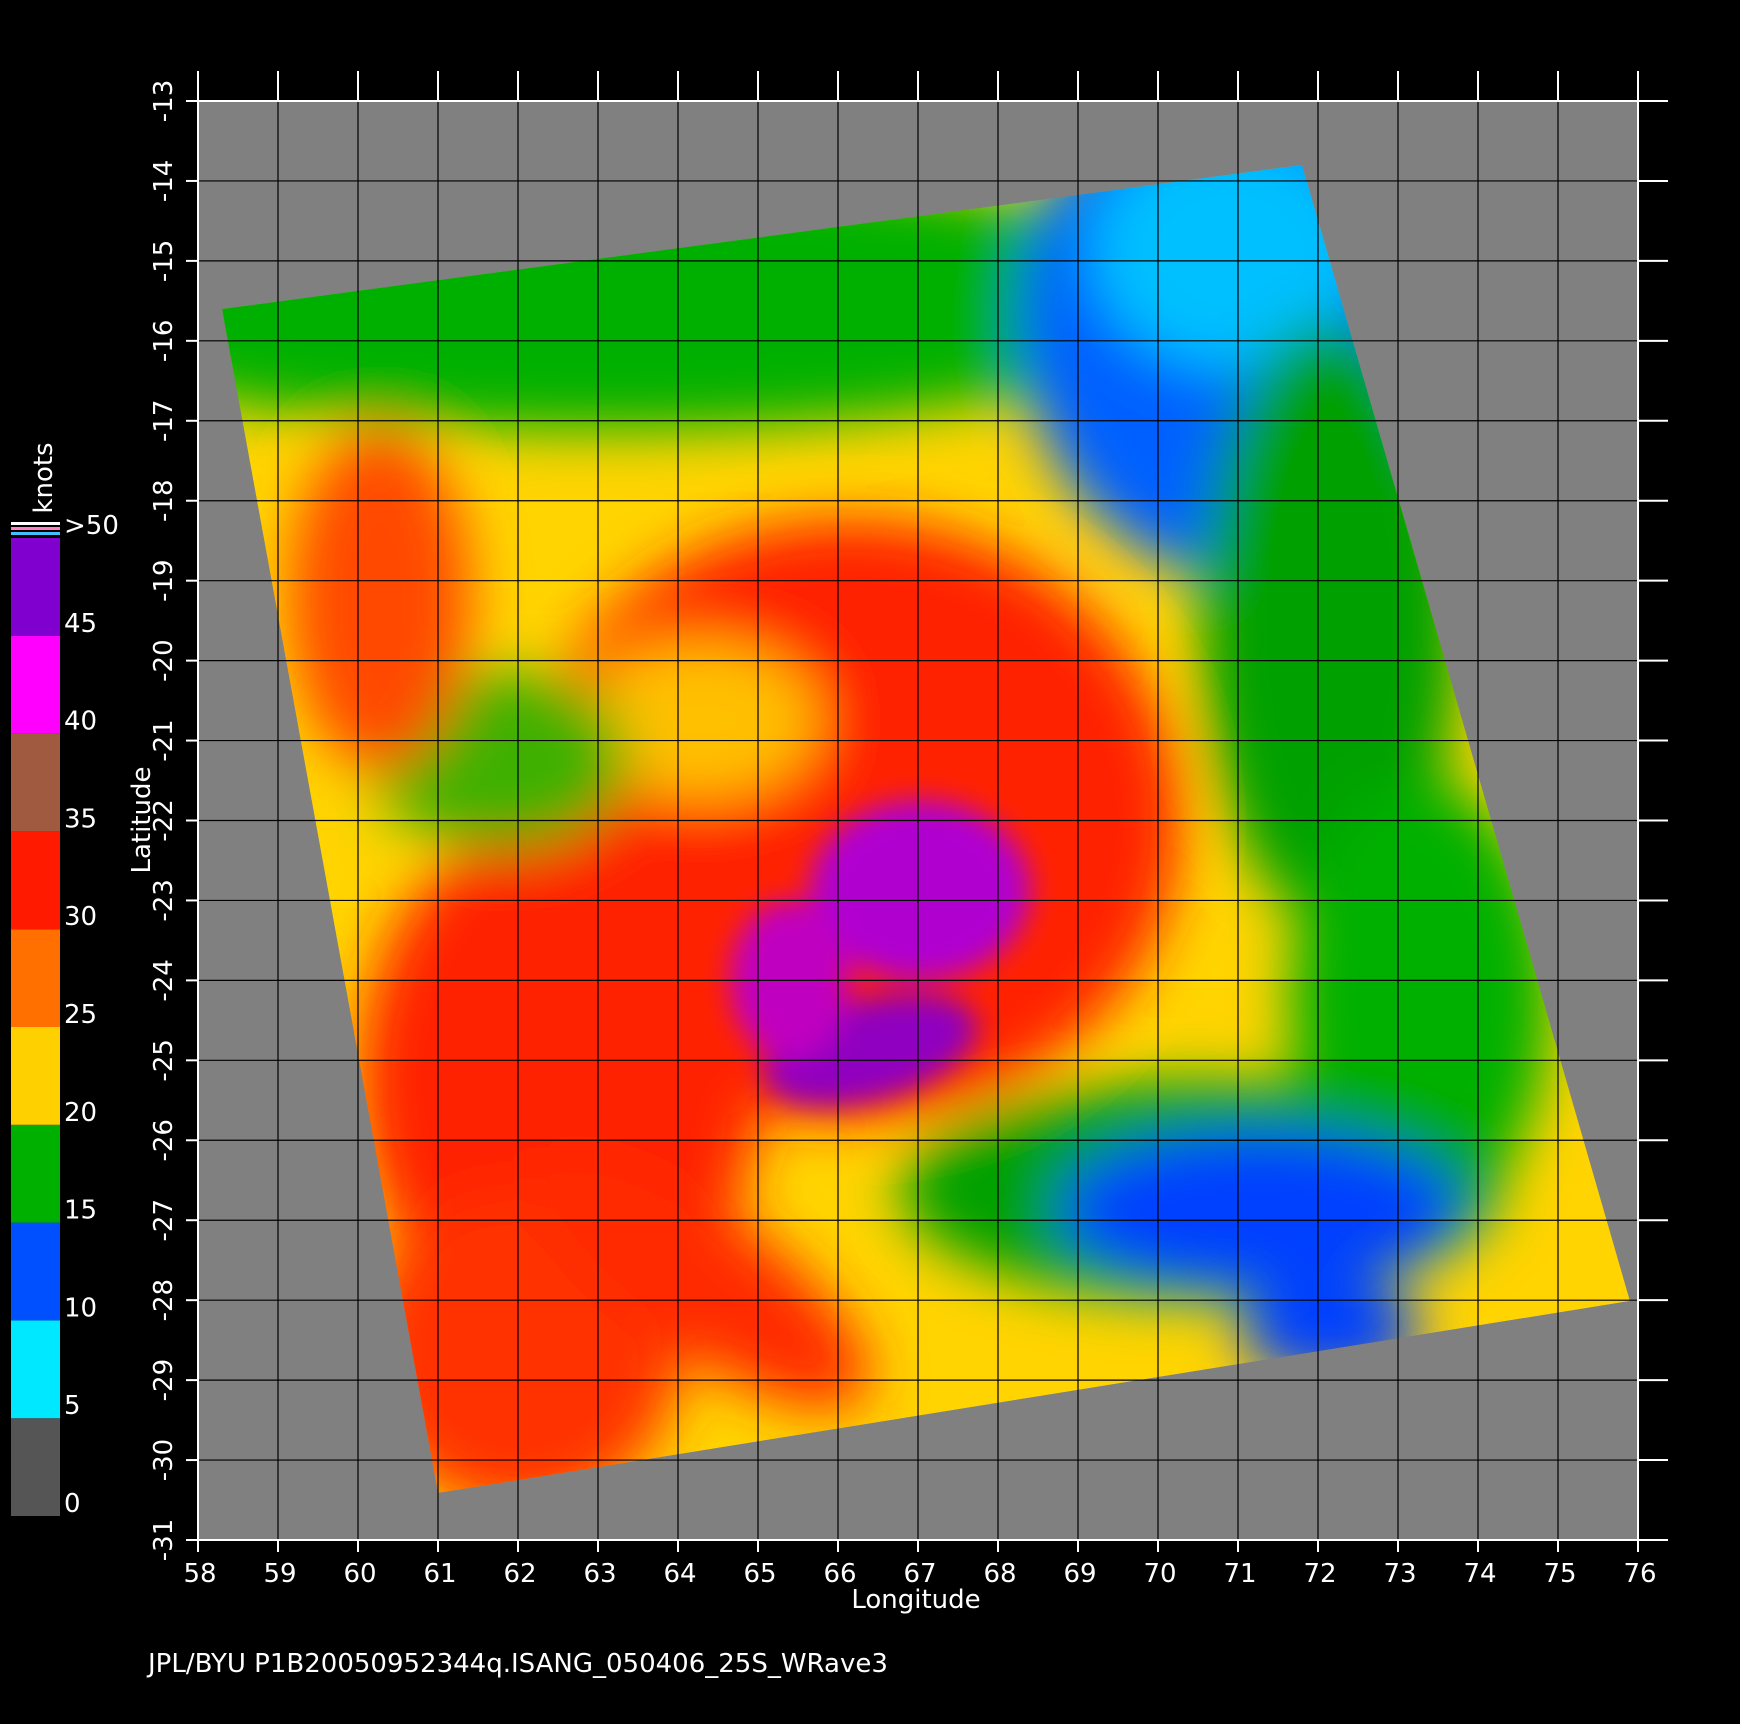  What do you see at coordinates (80, 1308) in the screenshot?
I see `colorbar-tick-label: 10` at bounding box center [80, 1308].